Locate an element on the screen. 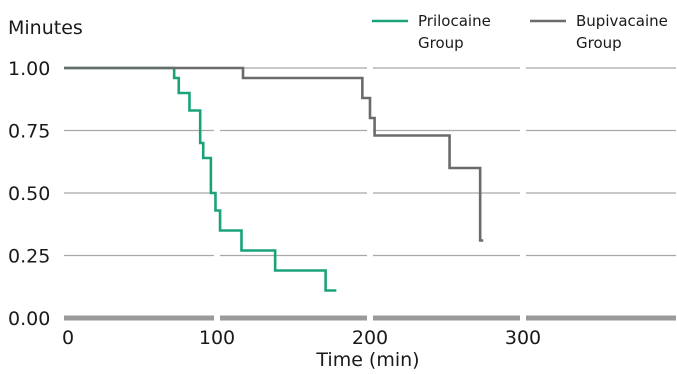 The image size is (677, 374). y-axis-label: Minutes is located at coordinates (45, 28).